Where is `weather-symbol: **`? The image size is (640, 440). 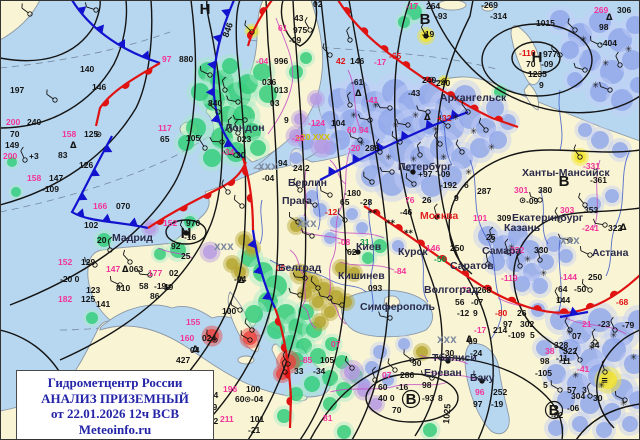
weather-symbol: ** is located at coordinates (372, 214).